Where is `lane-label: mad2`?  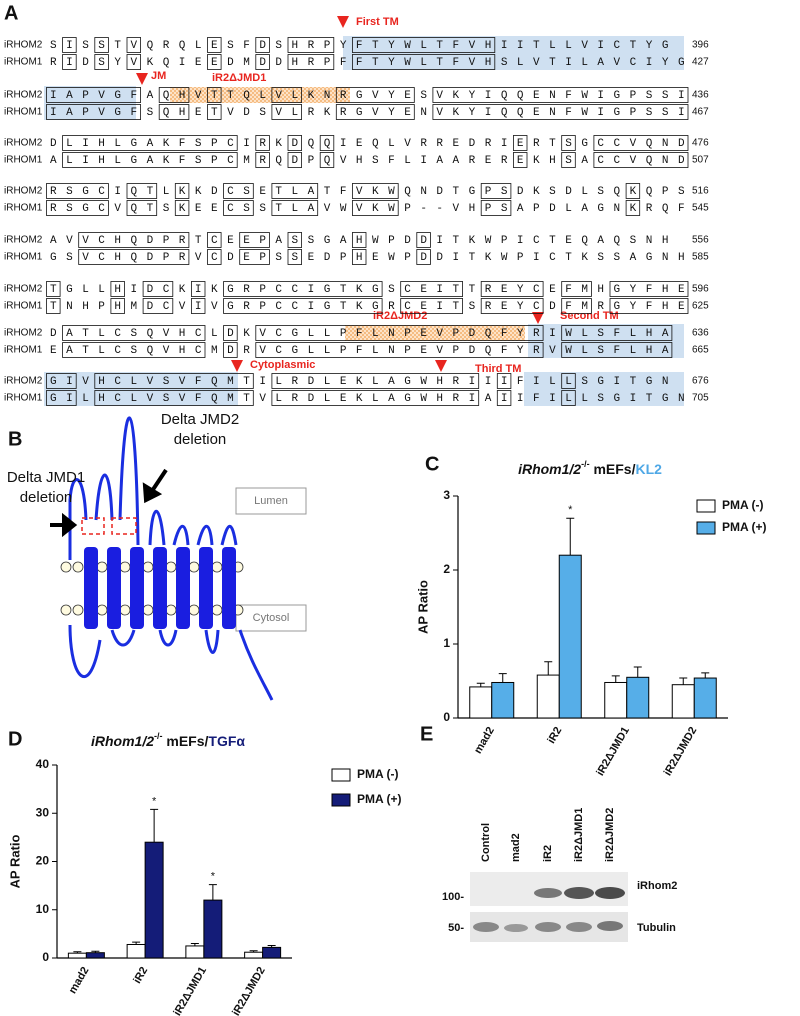 lane-label: mad2 is located at coordinates (516, 847).